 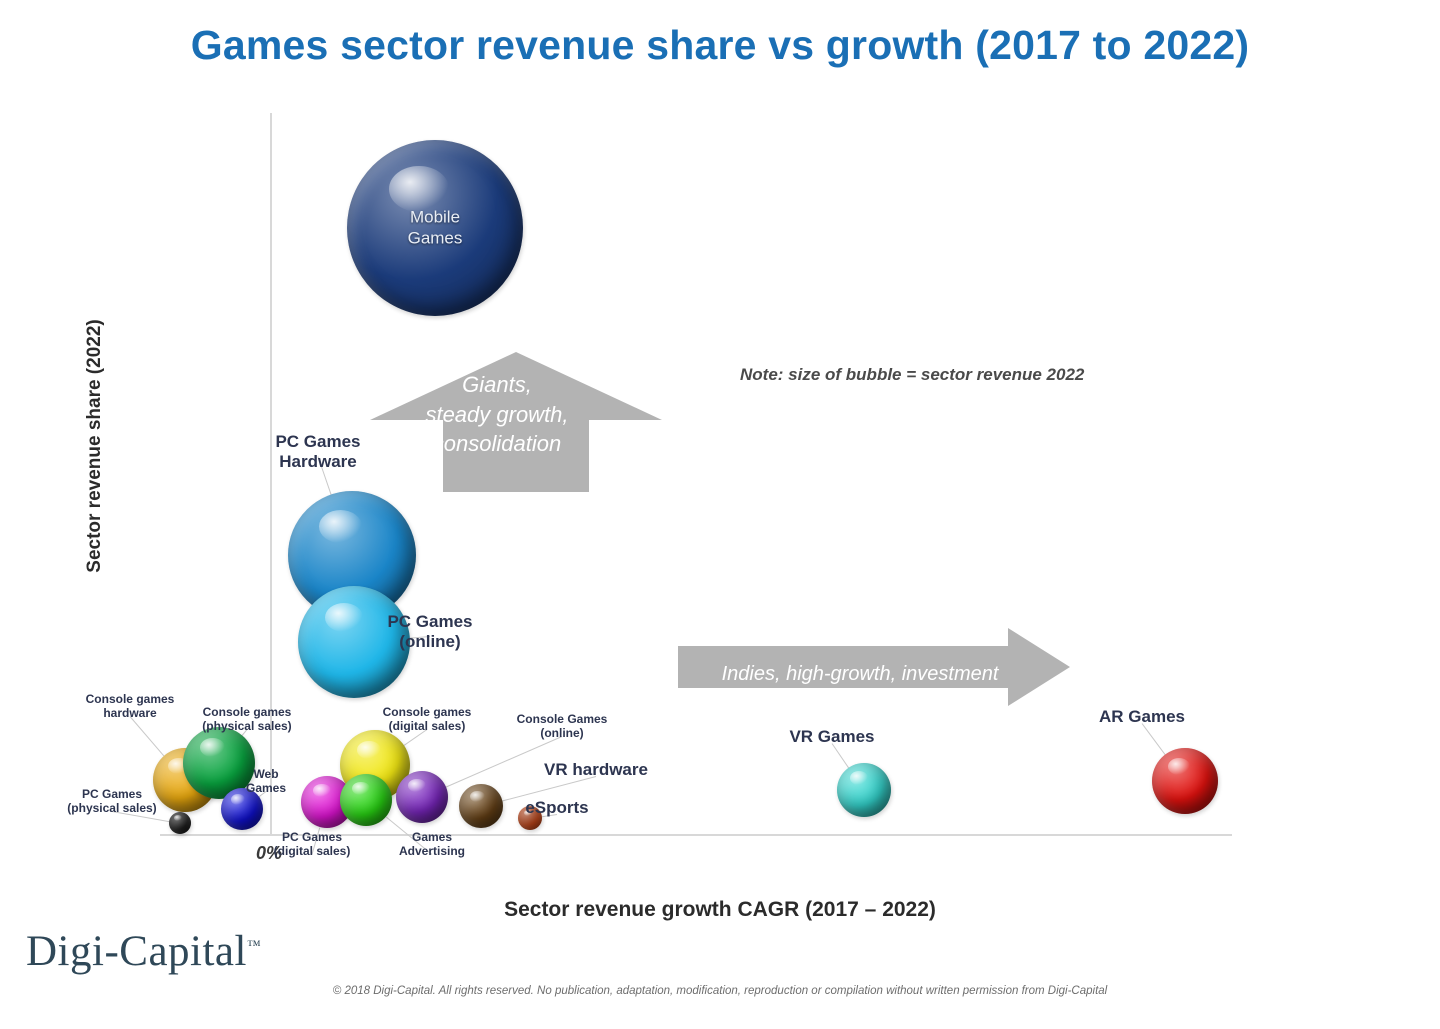 I want to click on label-line: eSports, so click(x=557, y=807).